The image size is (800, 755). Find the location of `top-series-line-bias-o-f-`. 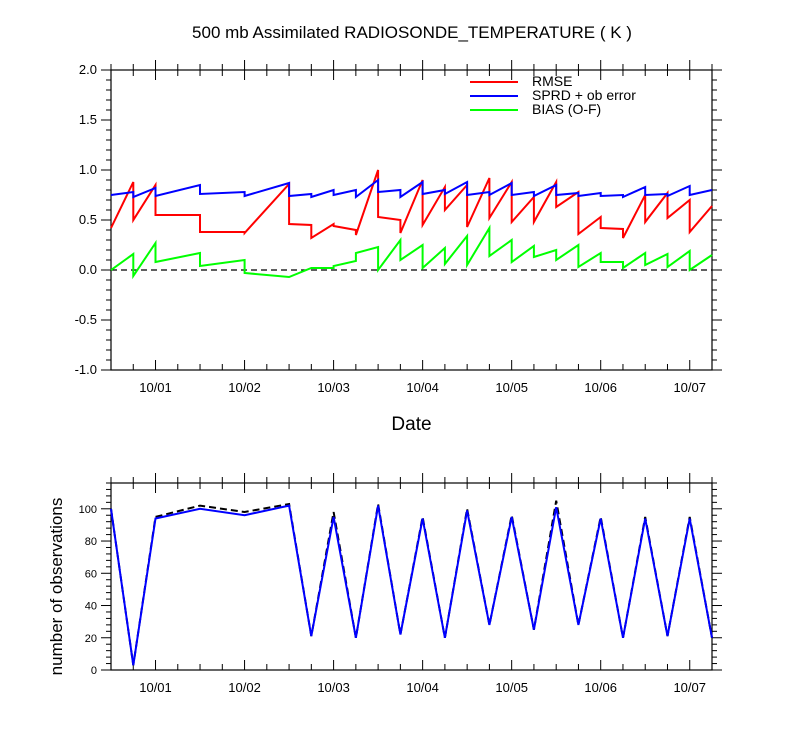

top-series-line-bias-o-f- is located at coordinates (411, 252).